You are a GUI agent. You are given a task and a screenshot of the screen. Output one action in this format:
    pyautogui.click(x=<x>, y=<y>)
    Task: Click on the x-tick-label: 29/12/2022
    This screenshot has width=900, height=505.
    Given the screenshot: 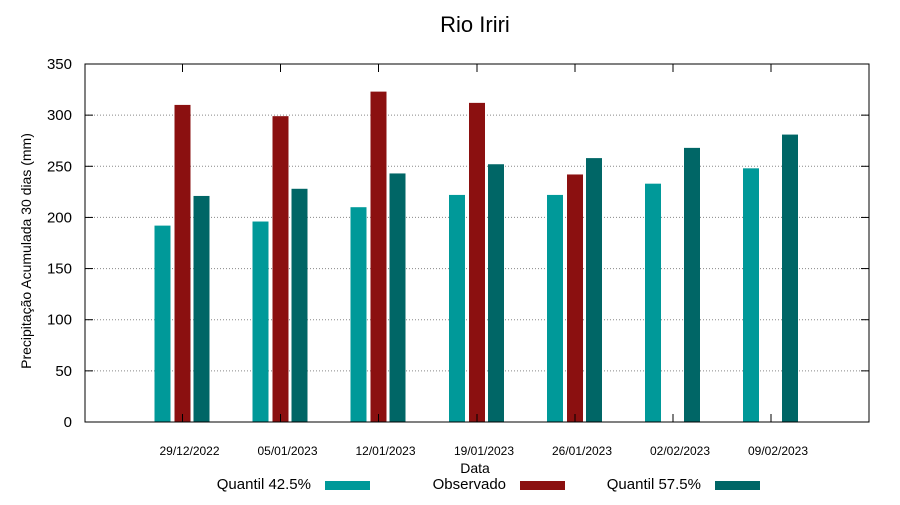 What is the action you would take?
    pyautogui.click(x=189, y=451)
    